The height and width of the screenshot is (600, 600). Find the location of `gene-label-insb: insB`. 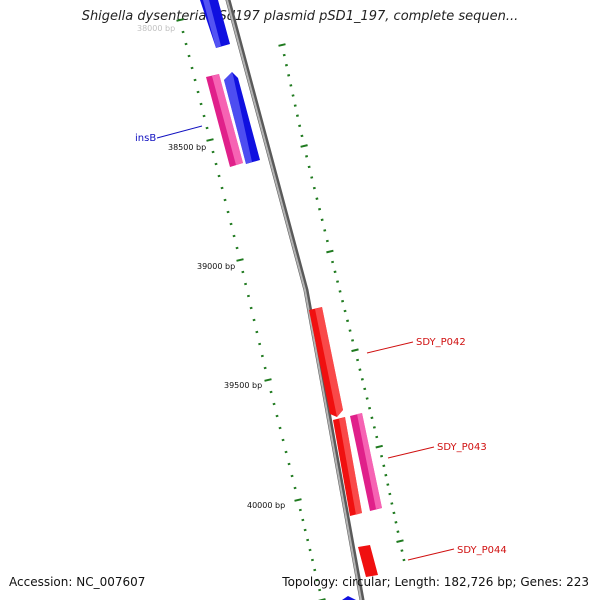

gene-label-insb: insB is located at coordinates (145, 138).